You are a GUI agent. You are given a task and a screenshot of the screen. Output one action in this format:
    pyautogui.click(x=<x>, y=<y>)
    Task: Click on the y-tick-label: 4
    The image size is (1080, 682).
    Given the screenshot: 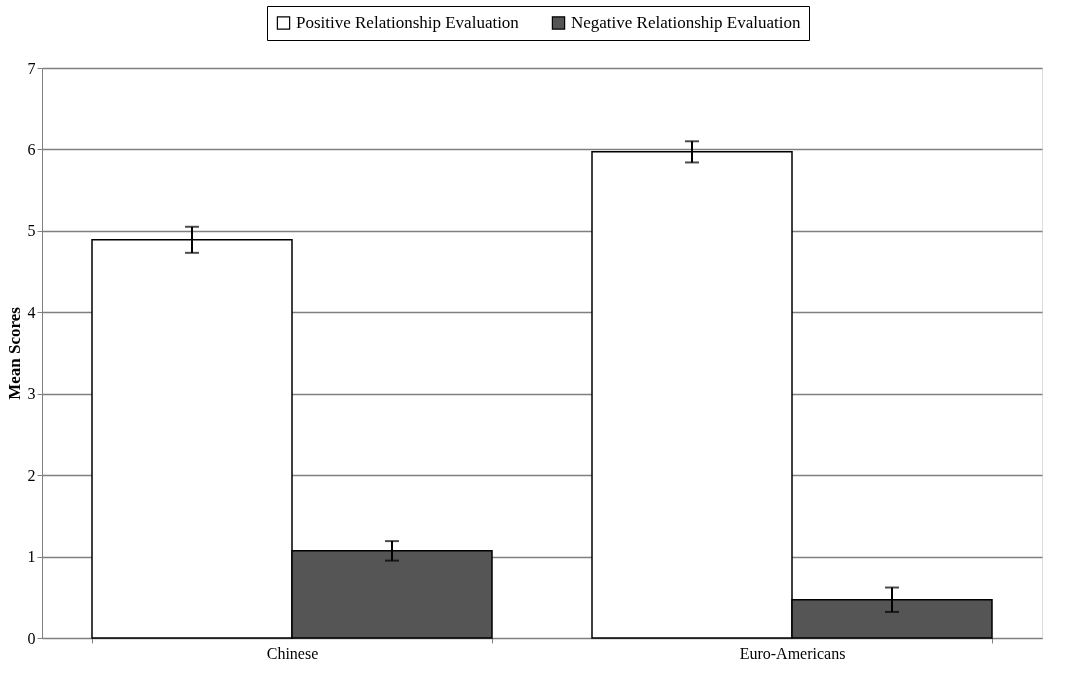 What is the action you would take?
    pyautogui.click(x=31, y=312)
    